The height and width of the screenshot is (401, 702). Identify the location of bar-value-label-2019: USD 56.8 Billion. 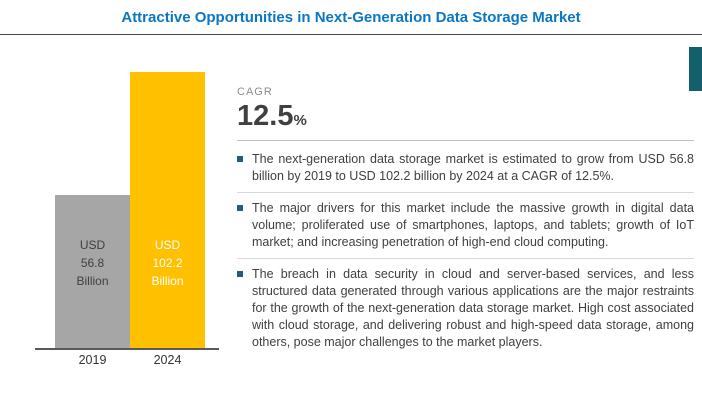
(92, 263).